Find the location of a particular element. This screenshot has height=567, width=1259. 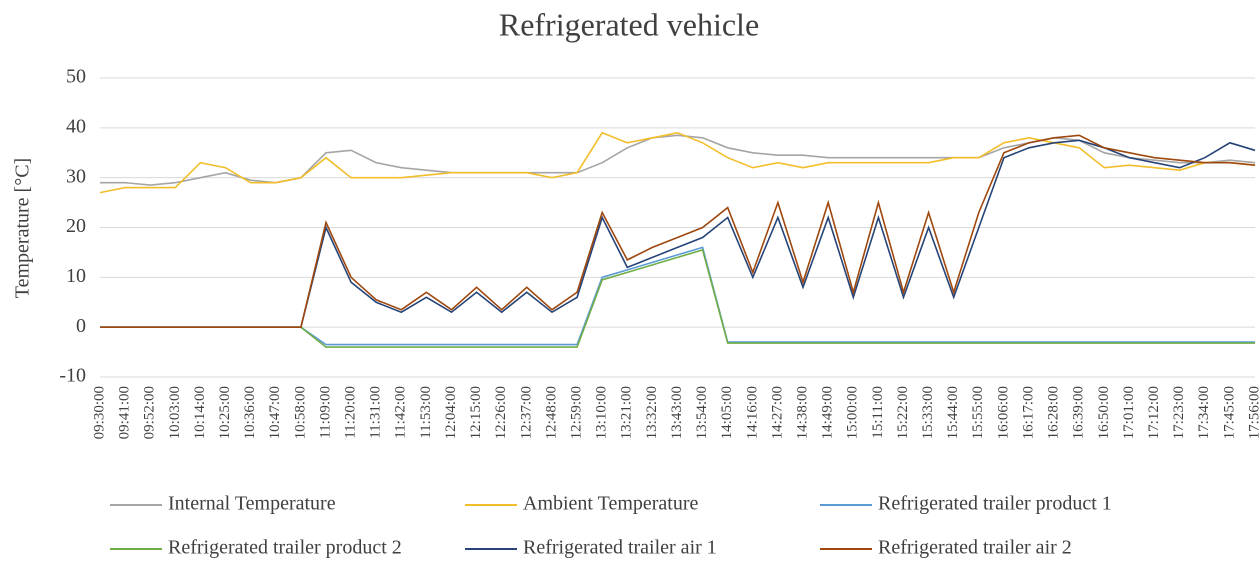

y-tick-label: 10 is located at coordinates (76, 276).